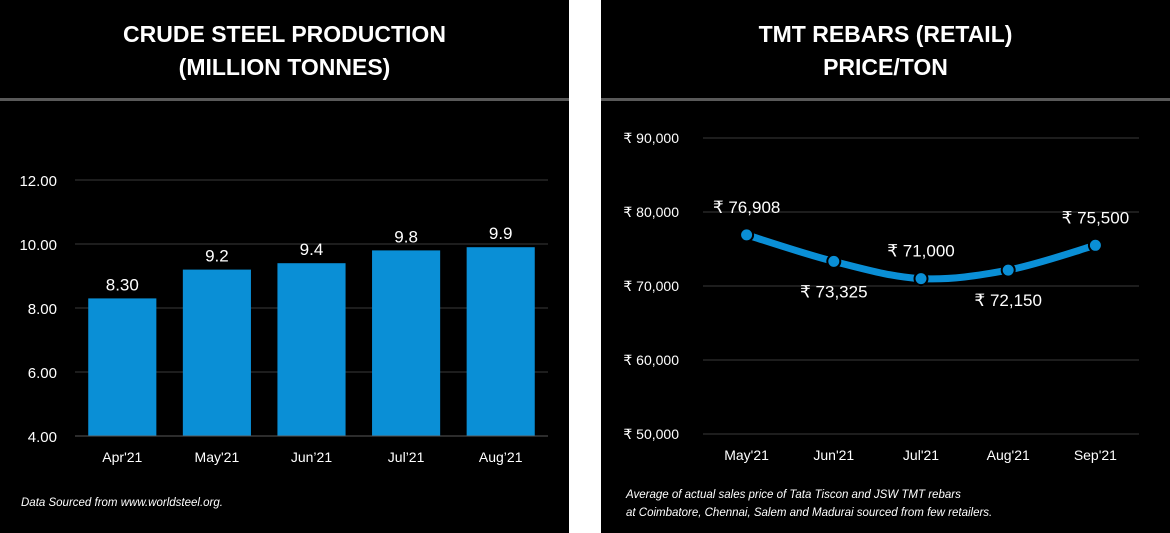 Image resolution: width=1170 pixels, height=533 pixels. Describe the element at coordinates (747, 207) in the screenshot. I see `price-data-label: ₹ 76,908` at that location.